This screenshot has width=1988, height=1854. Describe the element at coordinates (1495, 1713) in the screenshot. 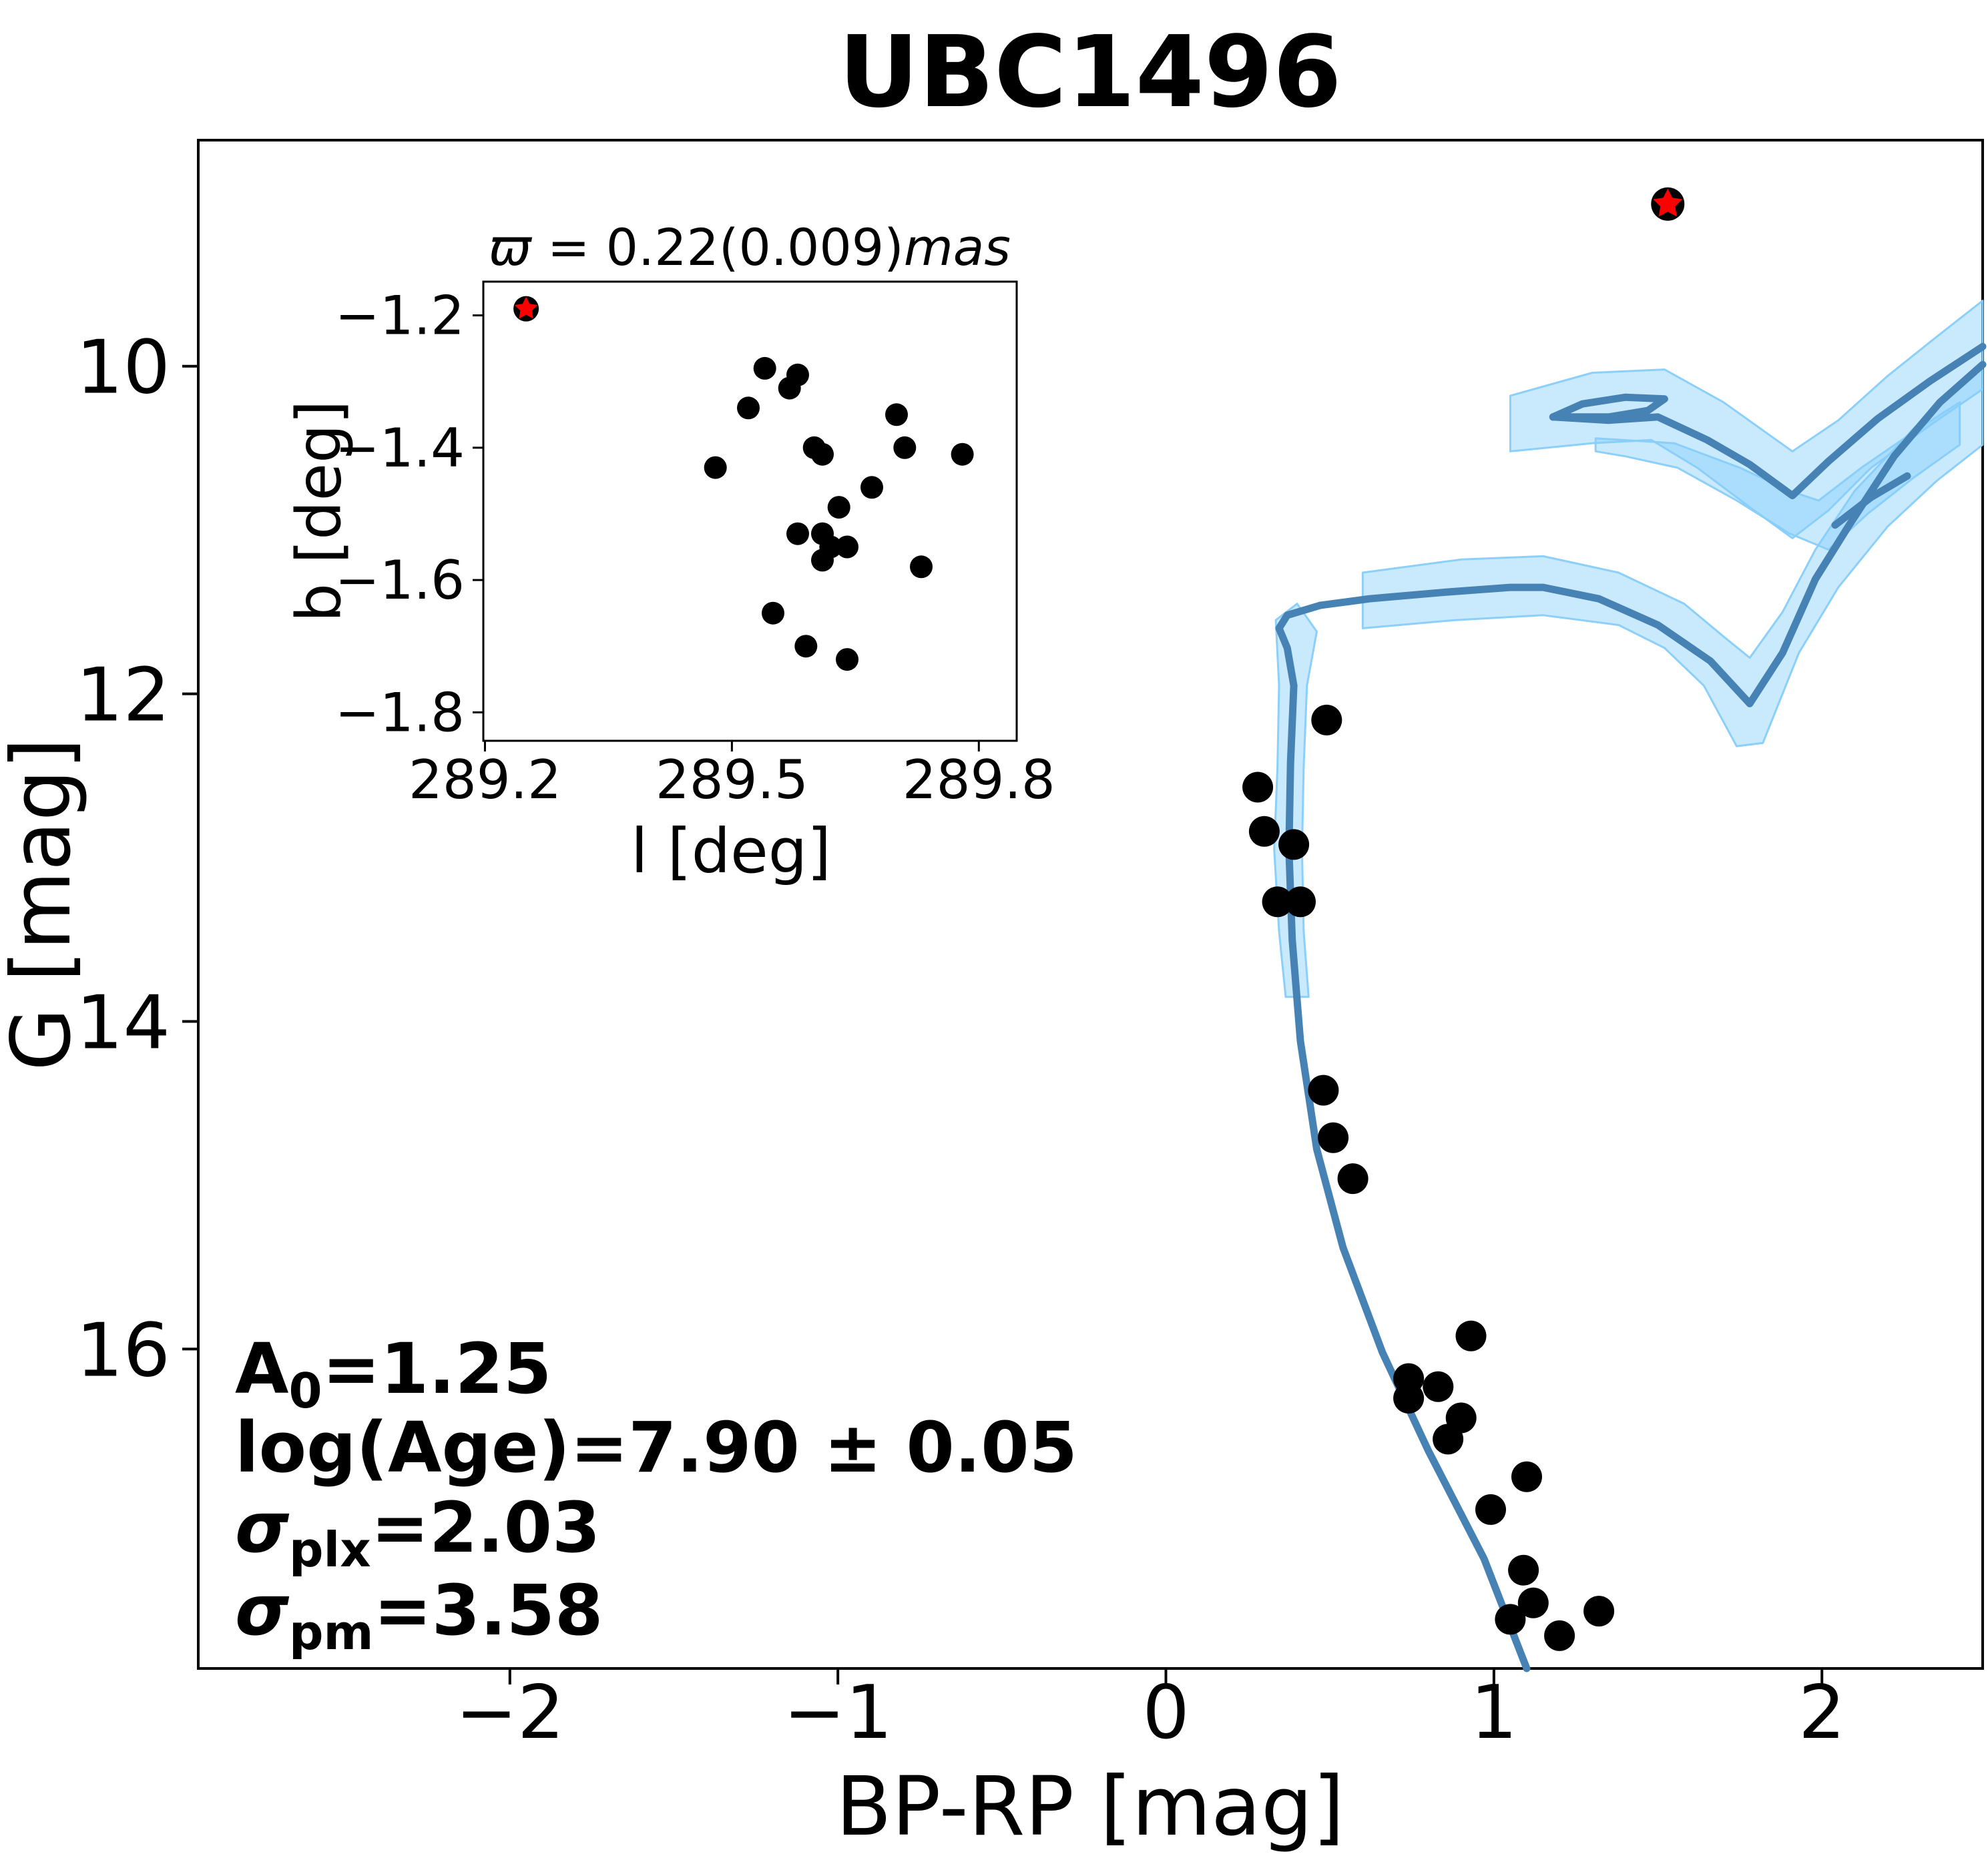

I see `x-tick-label: 1` at that location.